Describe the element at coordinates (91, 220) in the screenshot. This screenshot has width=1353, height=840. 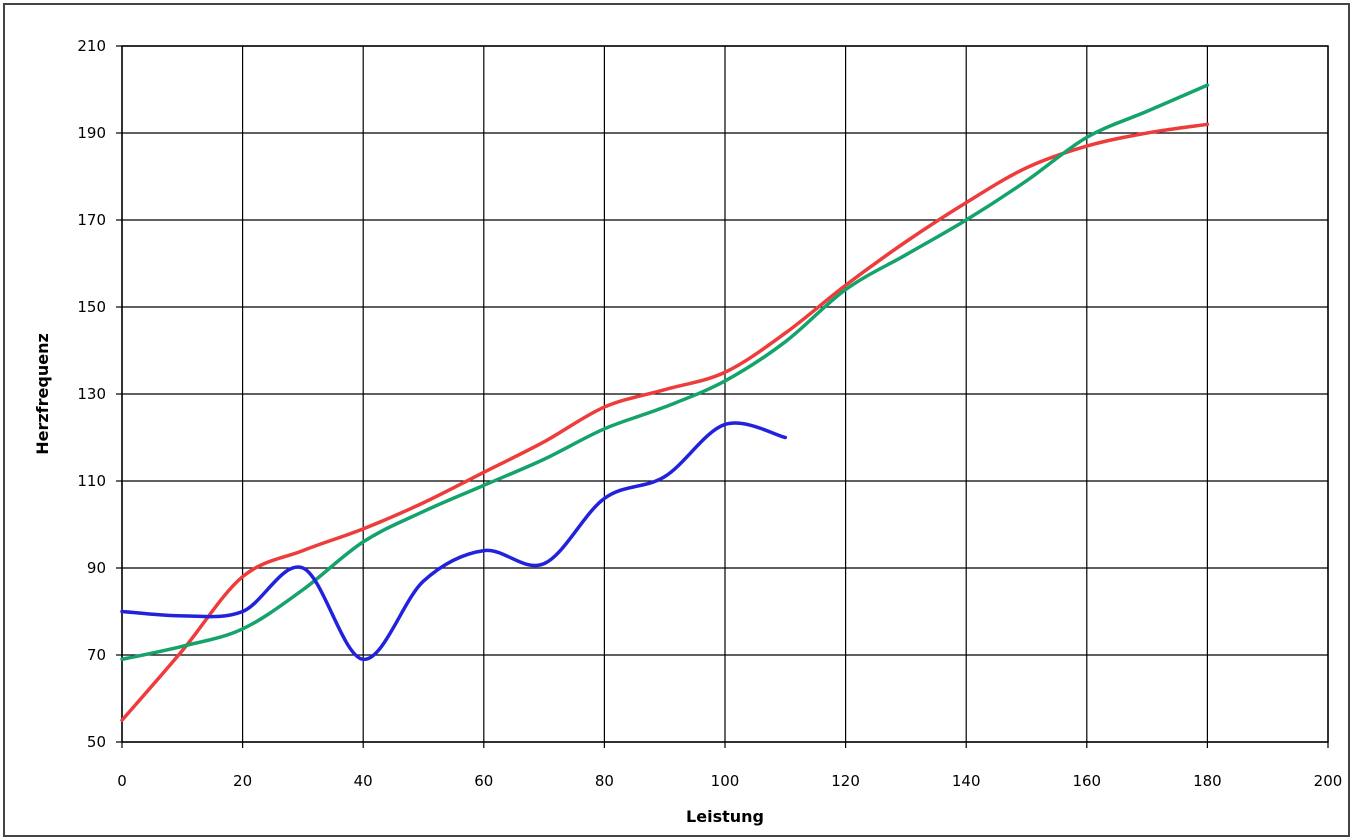
I see `y-tick-label: 170` at that location.